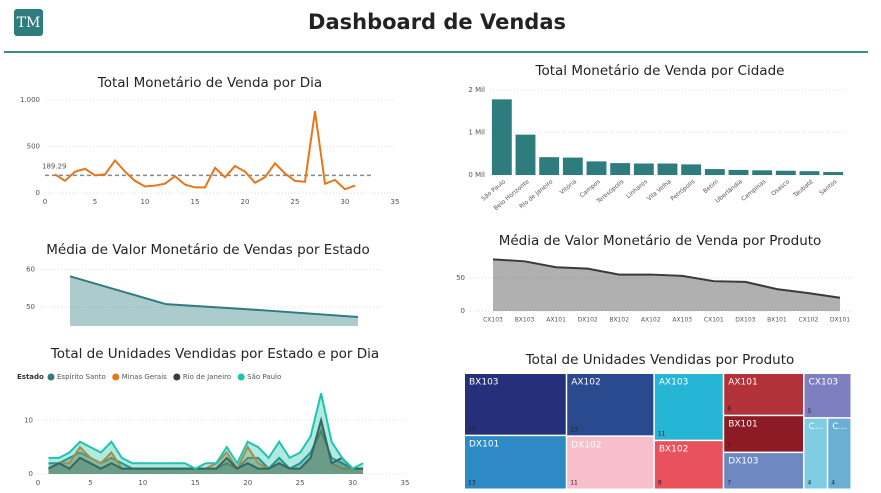 The width and height of the screenshot is (881, 493). Describe the element at coordinates (30, 100) in the screenshot. I see `y-tick-label: 1.000` at that location.